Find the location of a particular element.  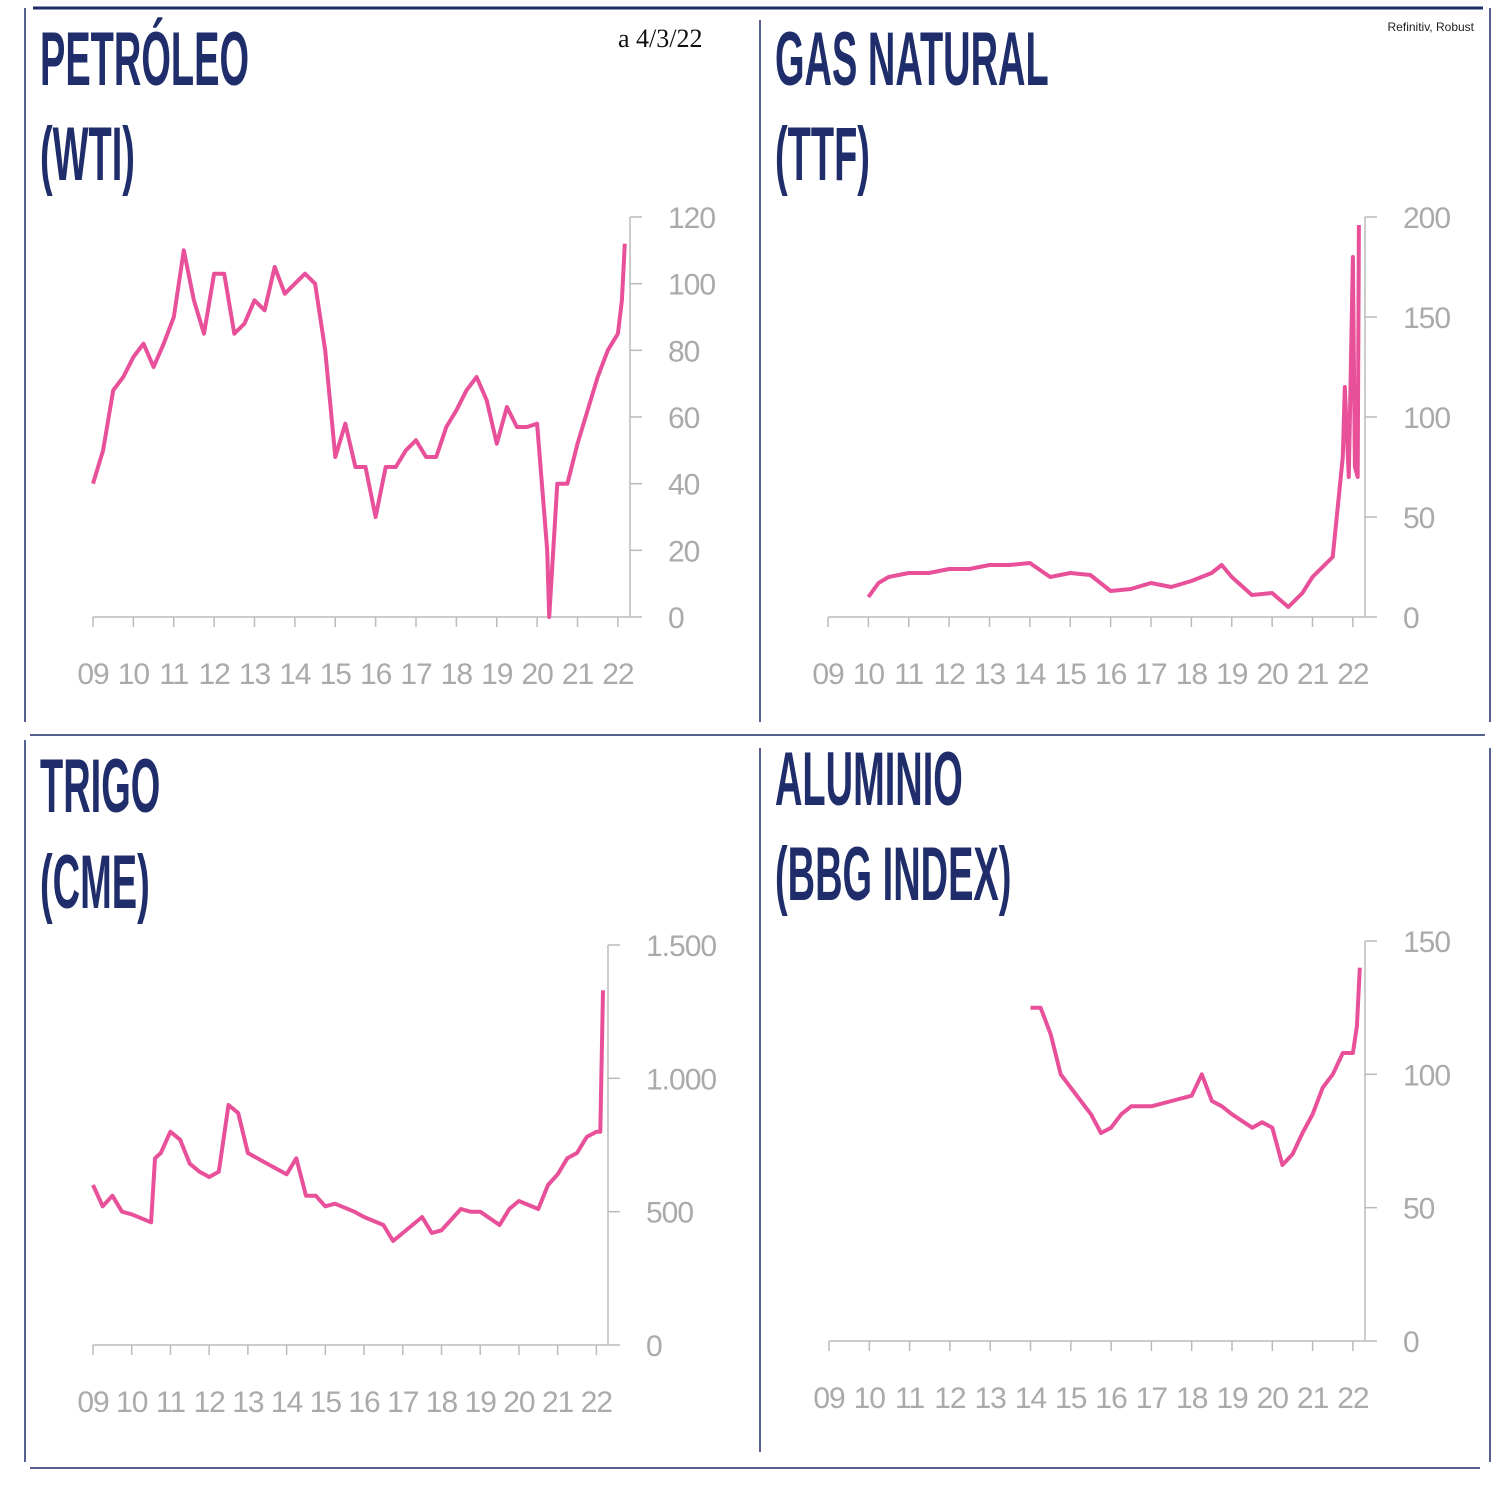

chart-subtitle: (TTF) is located at coordinates (822, 154).